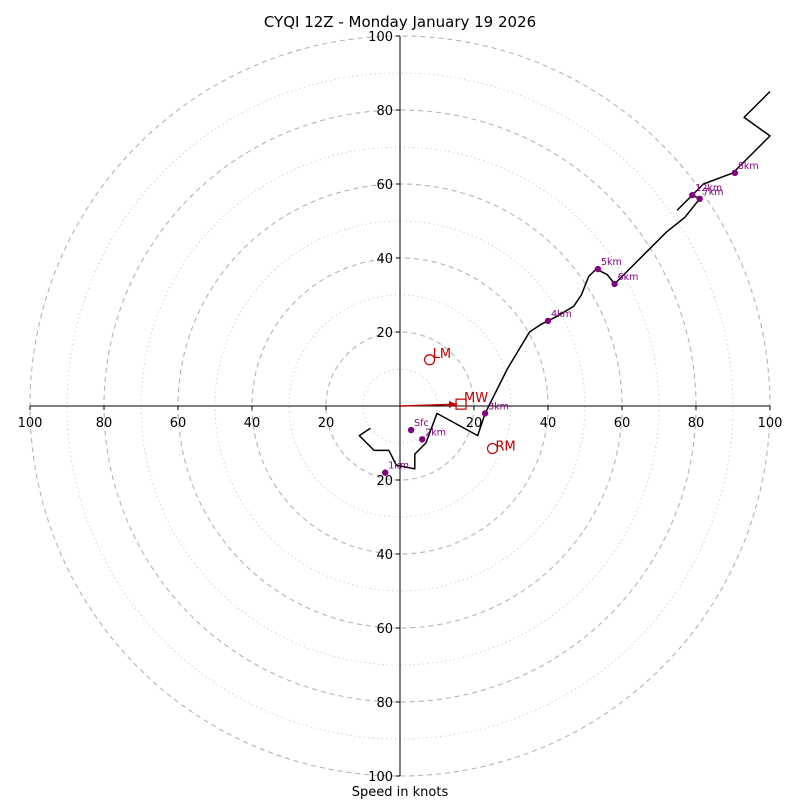 This screenshot has height=800, width=800. Describe the element at coordinates (400, 792) in the screenshot. I see `x-axis-label: Speed in knots` at that location.